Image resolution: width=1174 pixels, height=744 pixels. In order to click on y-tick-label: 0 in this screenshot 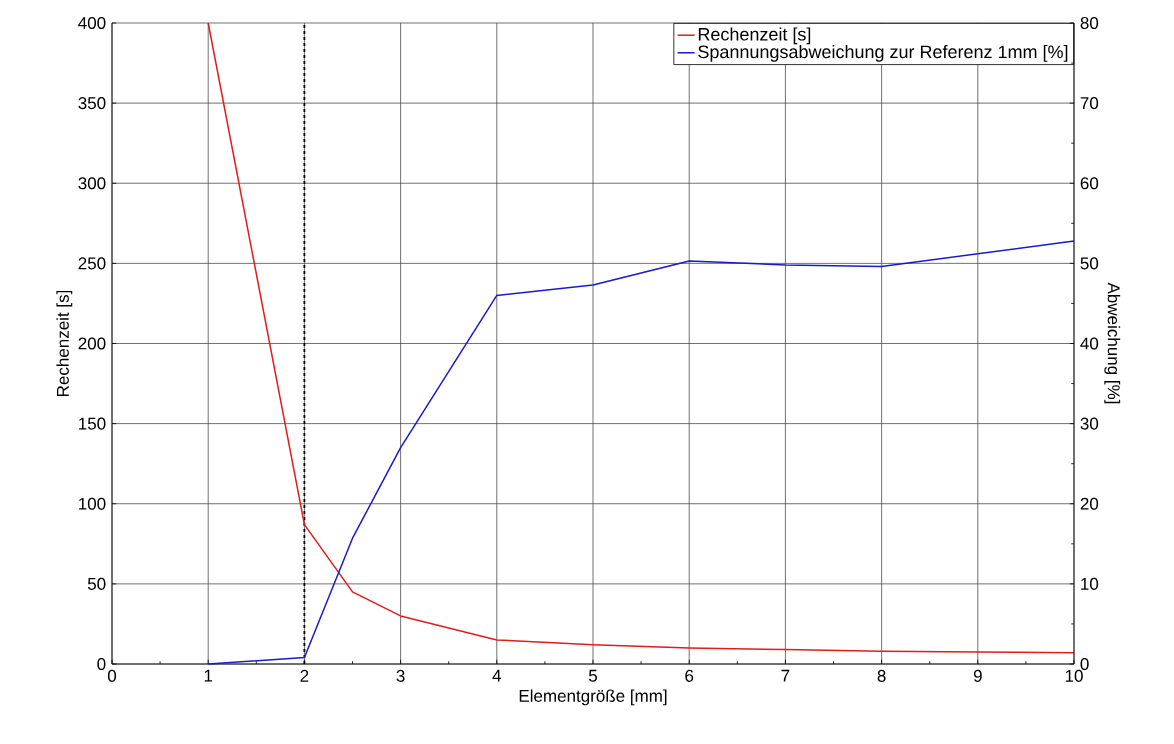, I will do `click(101, 664)`.